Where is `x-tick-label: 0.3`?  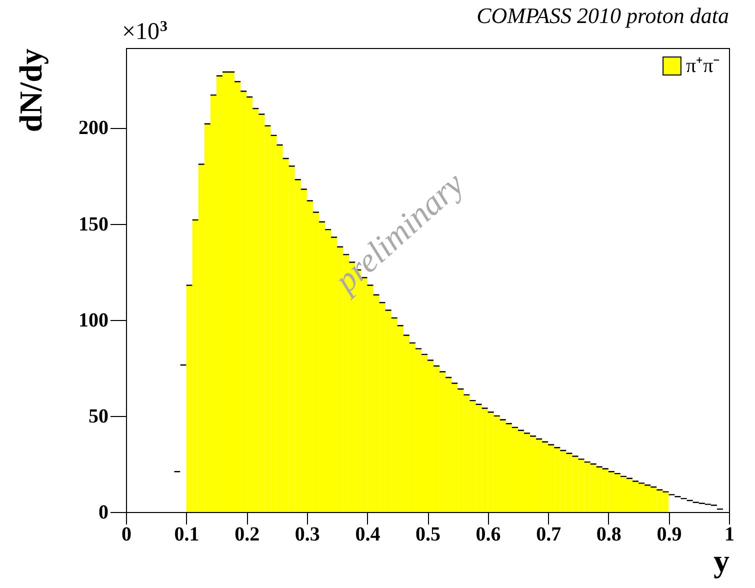 x-tick-label: 0.3 is located at coordinates (307, 535).